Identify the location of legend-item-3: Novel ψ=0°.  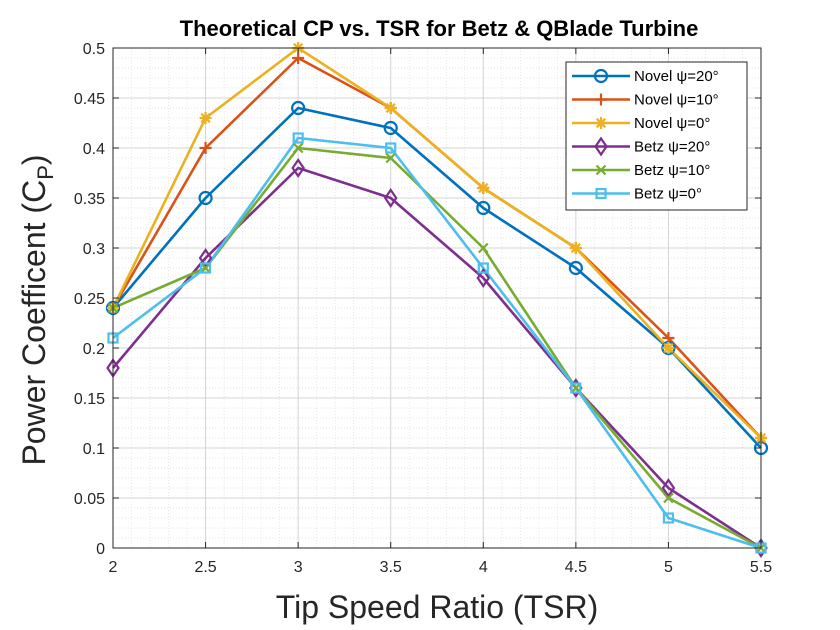
(641, 123).